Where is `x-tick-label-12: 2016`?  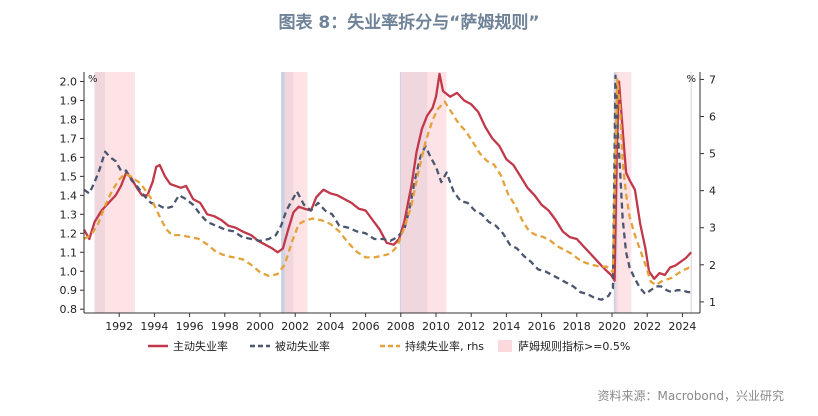
x-tick-label-12: 2016 is located at coordinates (542, 326).